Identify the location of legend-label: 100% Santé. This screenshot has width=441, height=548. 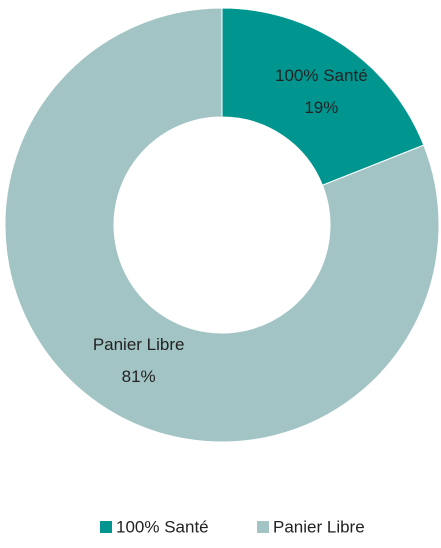
(162, 526).